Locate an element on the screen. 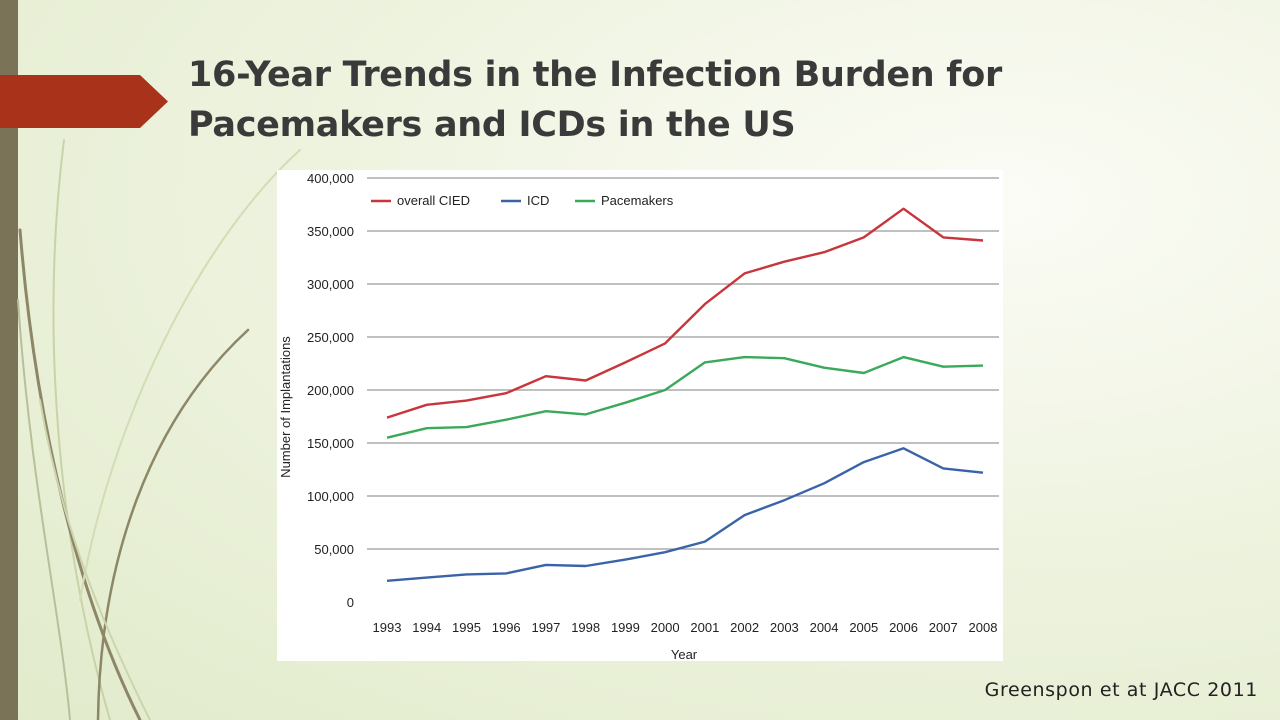  x-tick-label: 1998 is located at coordinates (585, 627).